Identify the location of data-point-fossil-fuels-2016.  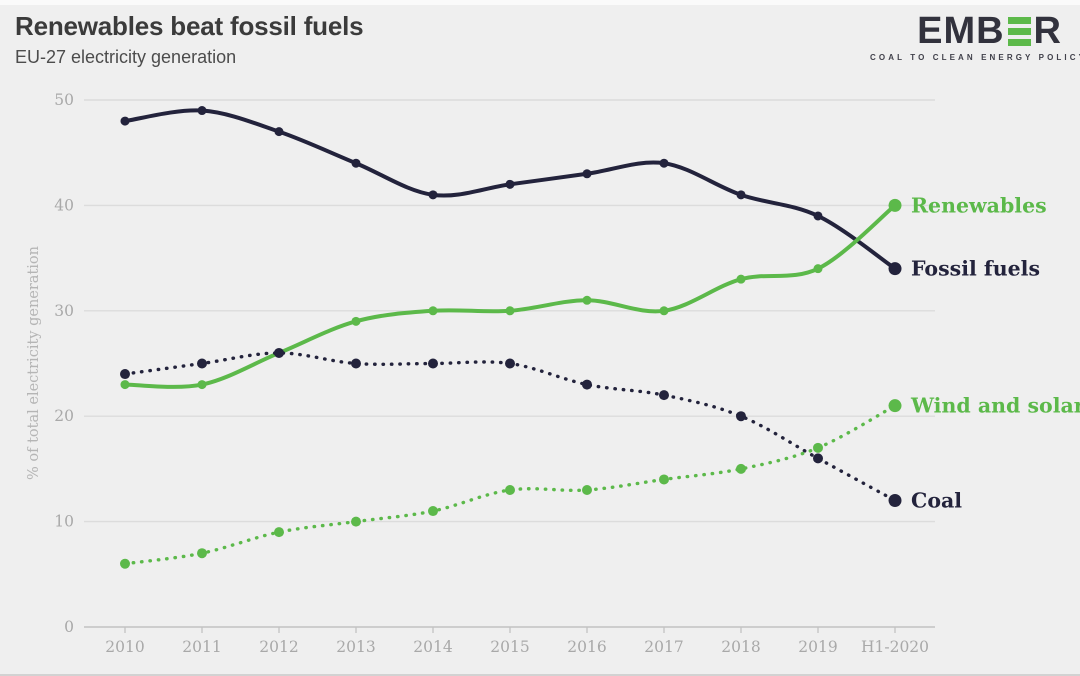
(587, 174).